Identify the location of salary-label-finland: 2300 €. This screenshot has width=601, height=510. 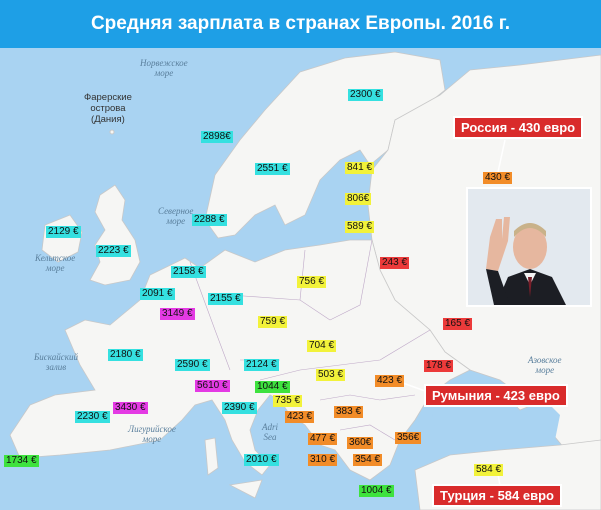
(365, 95).